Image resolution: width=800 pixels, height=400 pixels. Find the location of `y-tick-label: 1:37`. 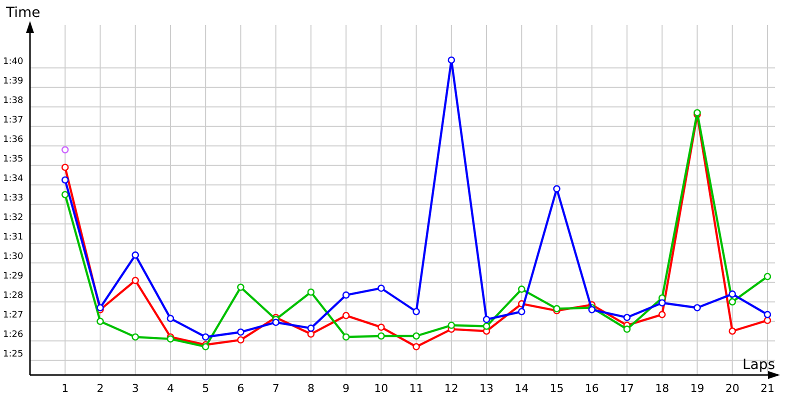

y-tick-label: 1:37 is located at coordinates (13, 120).